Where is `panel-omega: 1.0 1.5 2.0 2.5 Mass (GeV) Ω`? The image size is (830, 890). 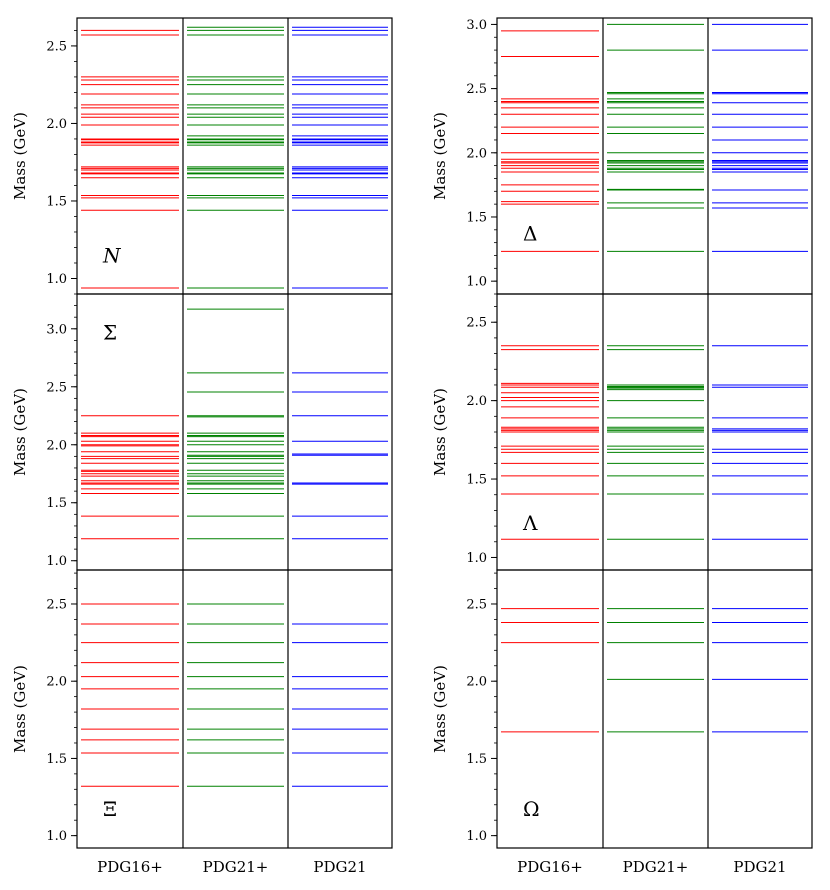 panel-omega: 1.0 1.5 2.0 2.5 Mass (GeV) Ω is located at coordinates (622, 709).